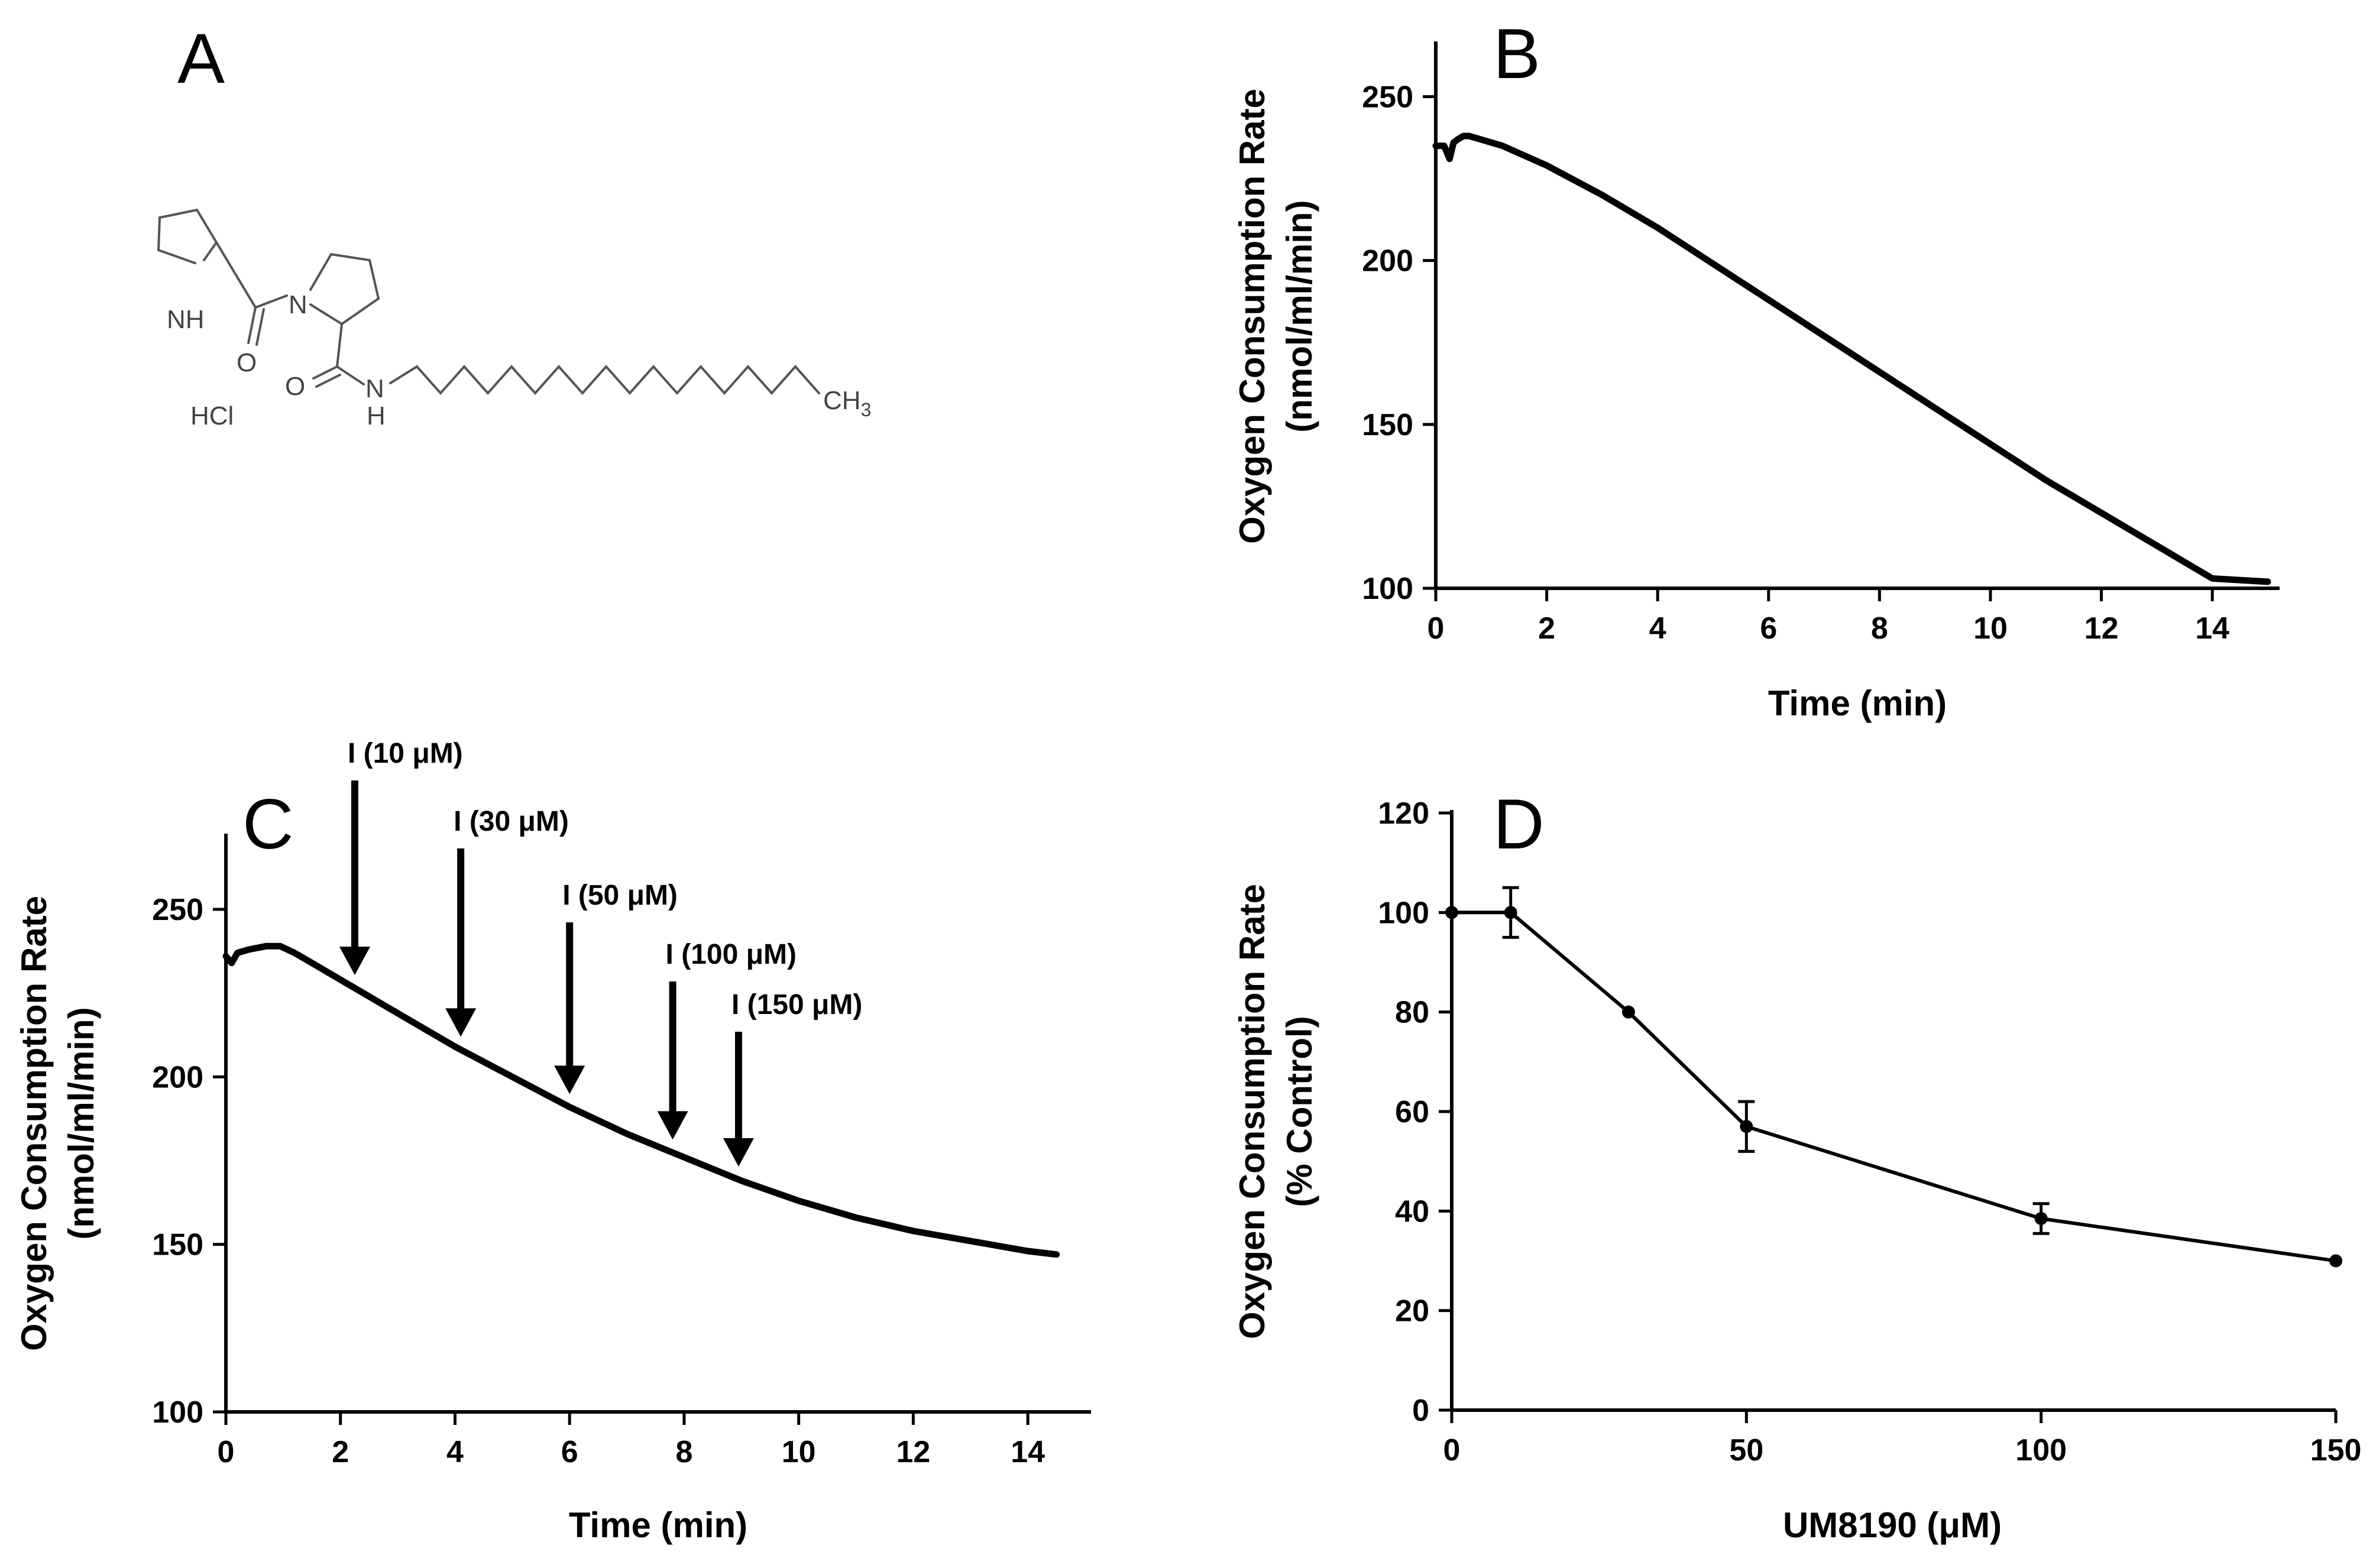 The height and width of the screenshot is (1568, 2376). Describe the element at coordinates (796, 1005) in the screenshot. I see `annotation-label: I (150 μM)` at that location.